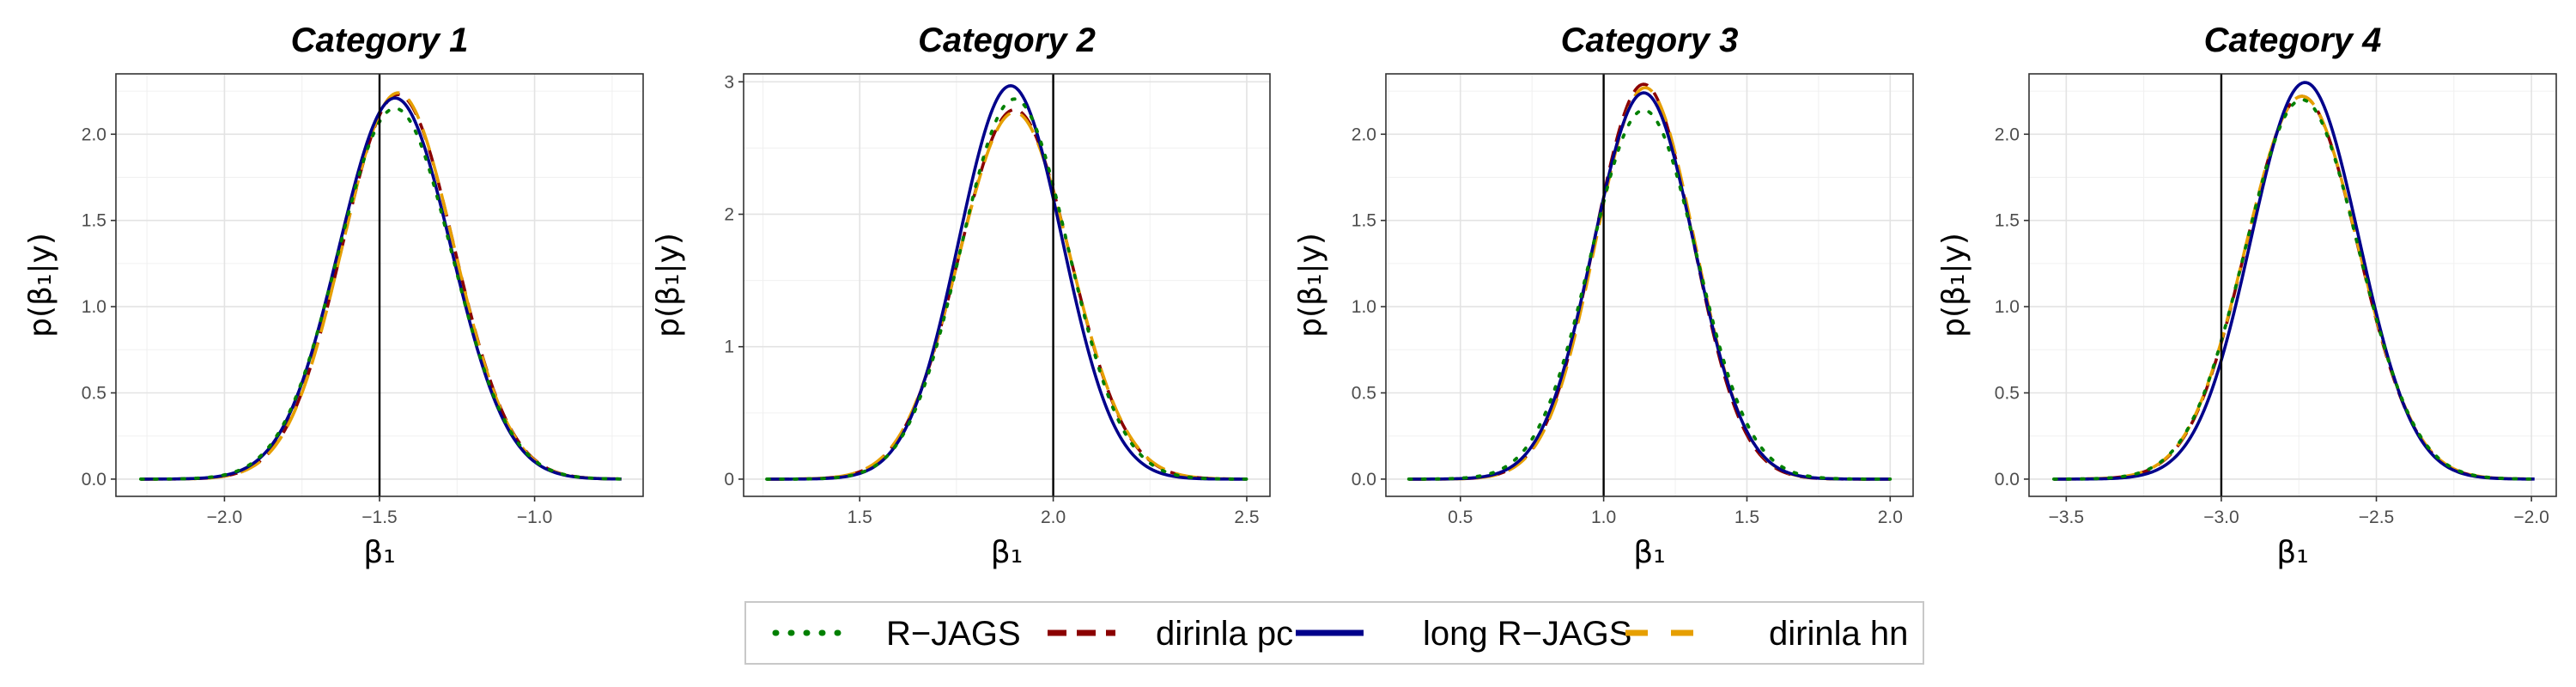 The width and height of the screenshot is (2576, 687). I want to click on legend: R−JAGS dirinla pc long R−JAGS dirinla hn, so click(1334, 633).